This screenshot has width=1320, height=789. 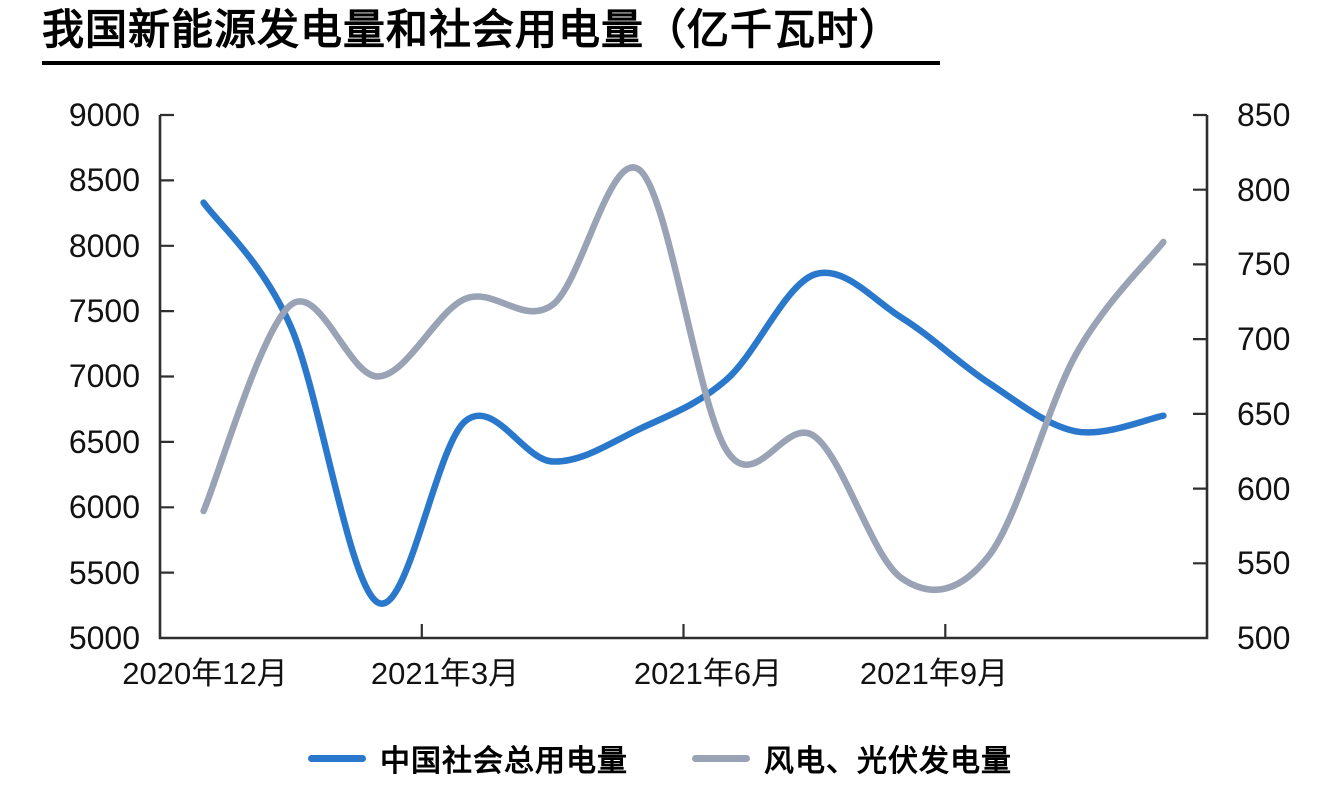 I want to click on left-axis-tick-label: 7000, so click(x=104, y=376).